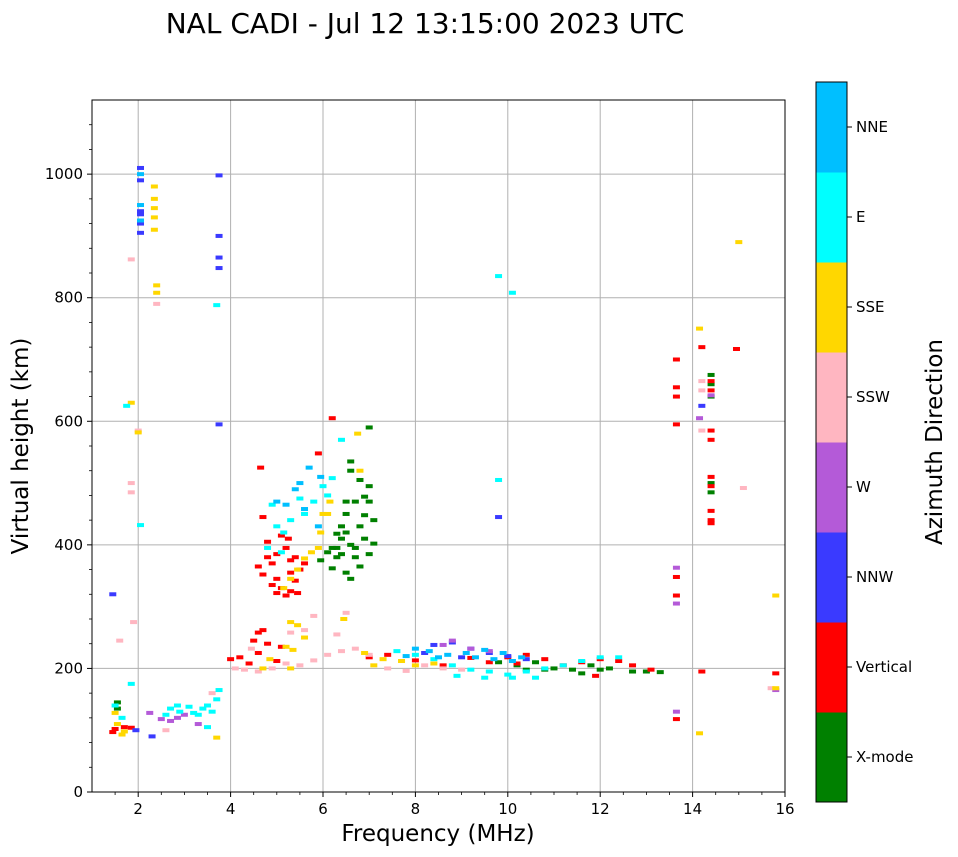 The height and width of the screenshot is (857, 958). Describe the element at coordinates (884, 757) in the screenshot. I see `colorbar-tick-label: X-mode` at that location.